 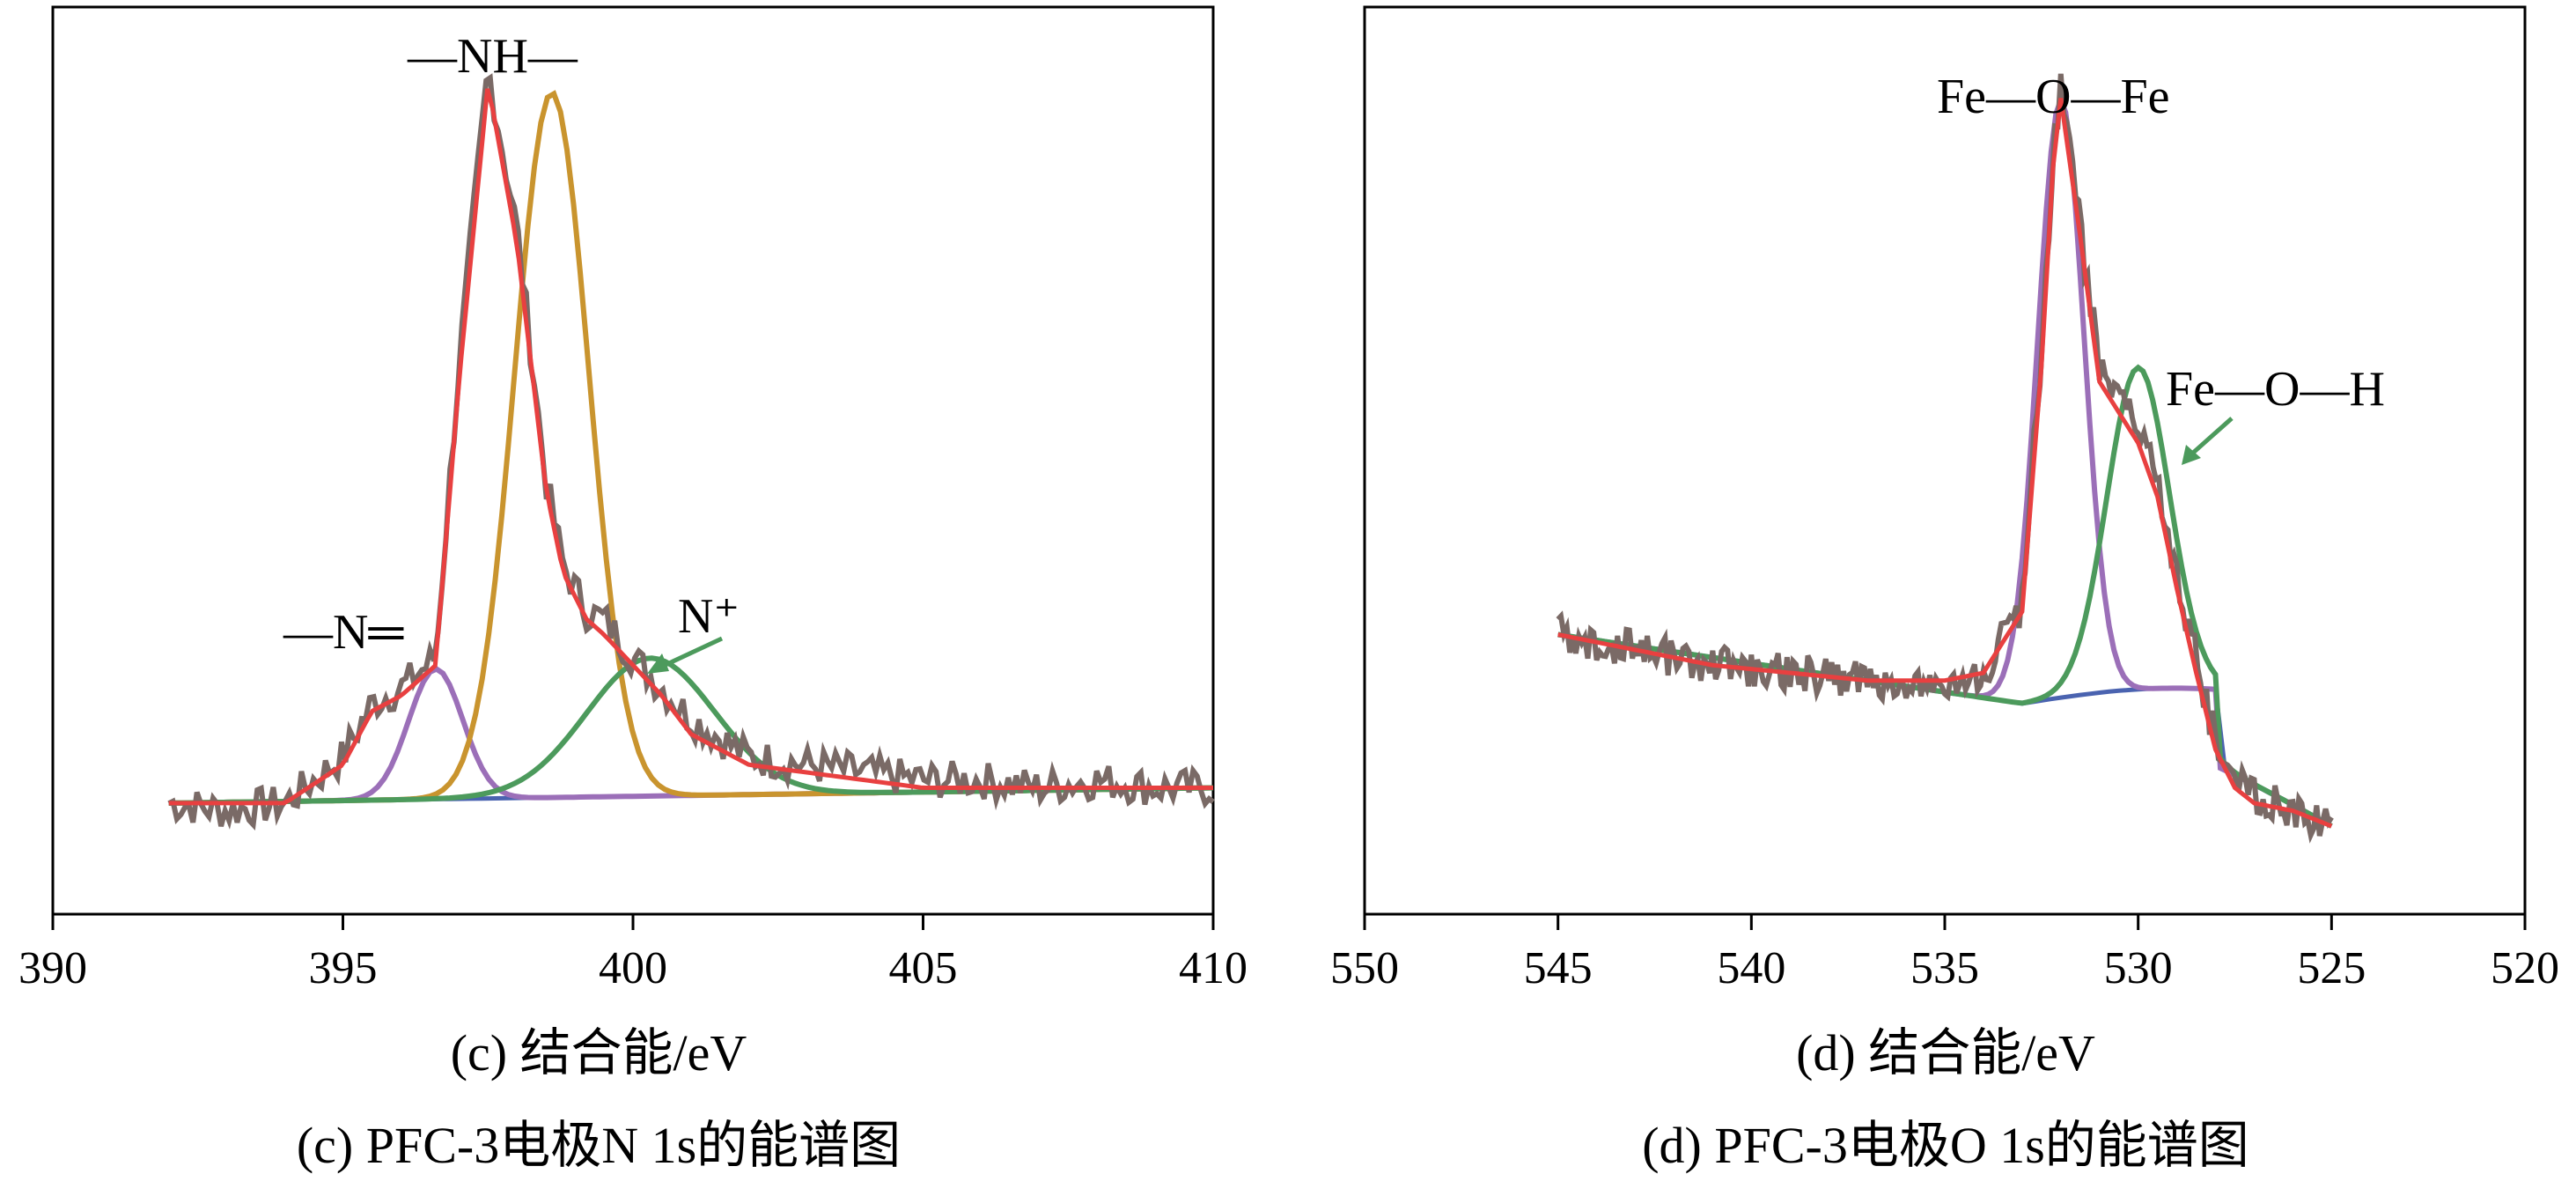 I want to click on caption-c: (c) PFC-3电极N 1s的能谱图, so click(x=599, y=1145).